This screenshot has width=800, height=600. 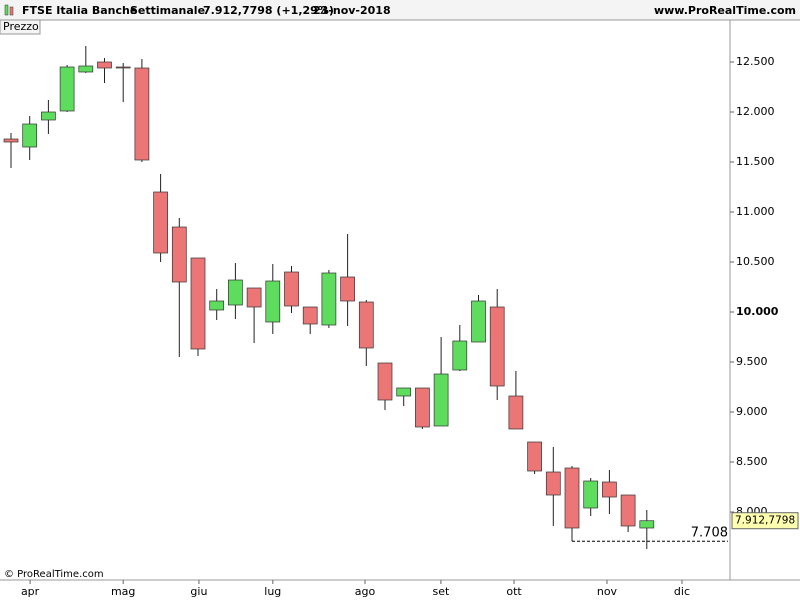 I want to click on y-tick-label: 9.000, so click(x=752, y=411).